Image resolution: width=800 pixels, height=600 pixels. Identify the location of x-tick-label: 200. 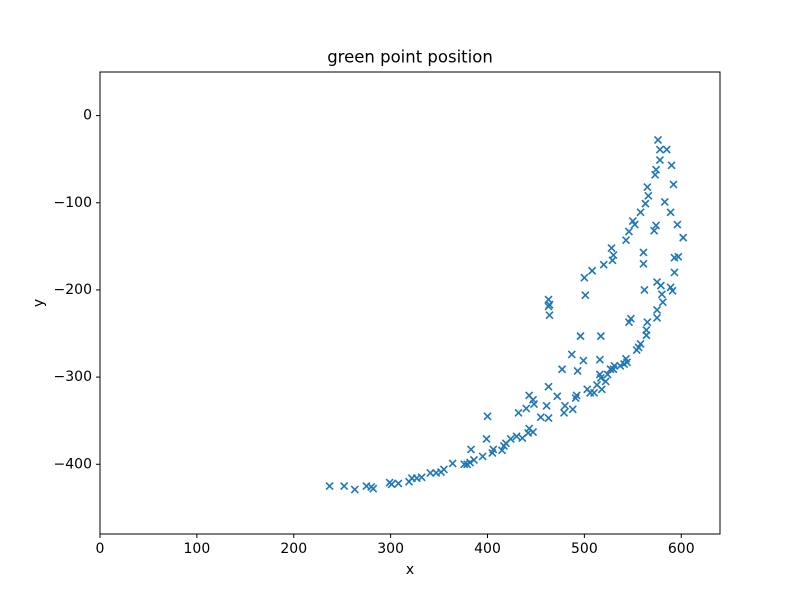
(293, 549).